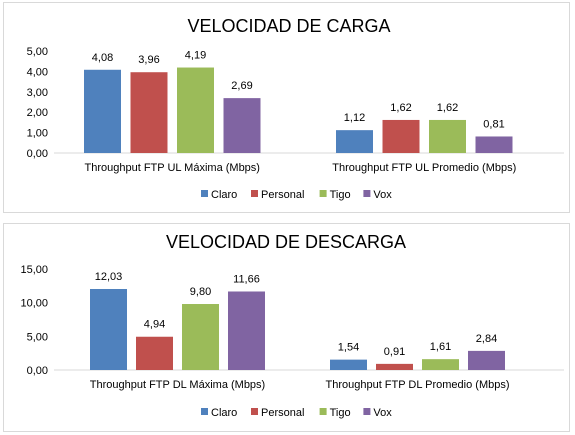 The width and height of the screenshot is (575, 435). Describe the element at coordinates (172, 168) in the screenshot. I see `category-label: Throughput FTP UL Máxima (Mbps)` at that location.